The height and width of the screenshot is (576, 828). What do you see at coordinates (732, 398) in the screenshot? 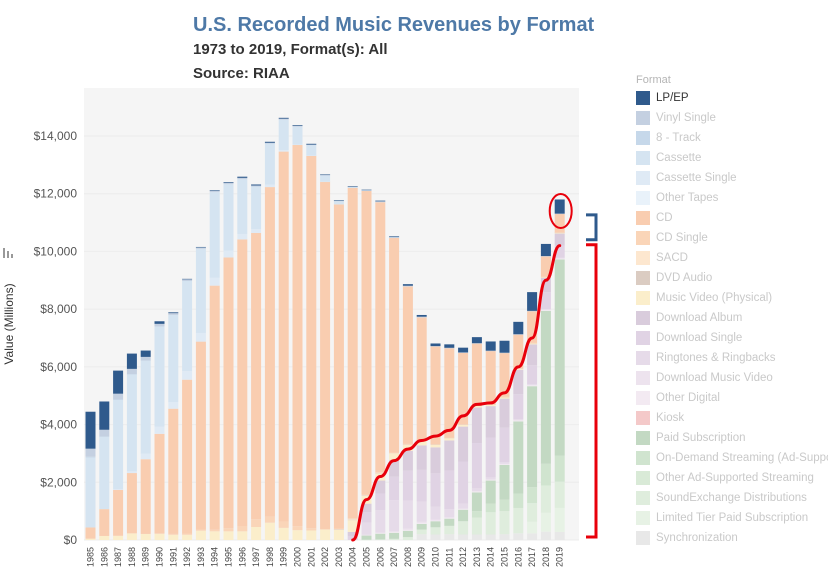
I see `legend-item-other-digital: Other Digital` at bounding box center [732, 398].